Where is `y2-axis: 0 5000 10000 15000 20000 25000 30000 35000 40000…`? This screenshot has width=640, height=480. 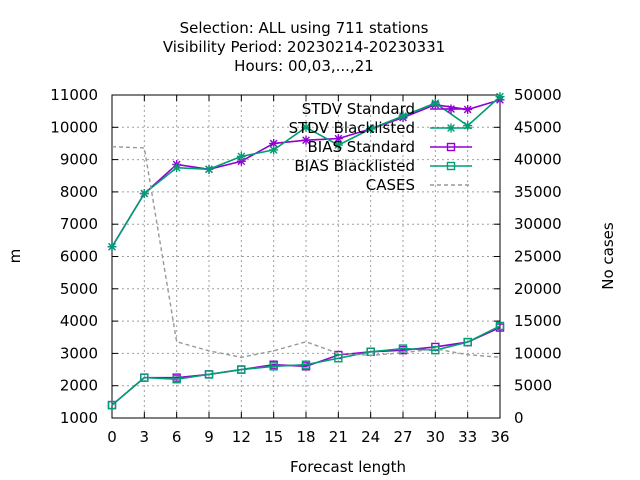 y2-axis: 0 5000 10000 15000 20000 25000 30000 35000 40000… is located at coordinates (528, 256).